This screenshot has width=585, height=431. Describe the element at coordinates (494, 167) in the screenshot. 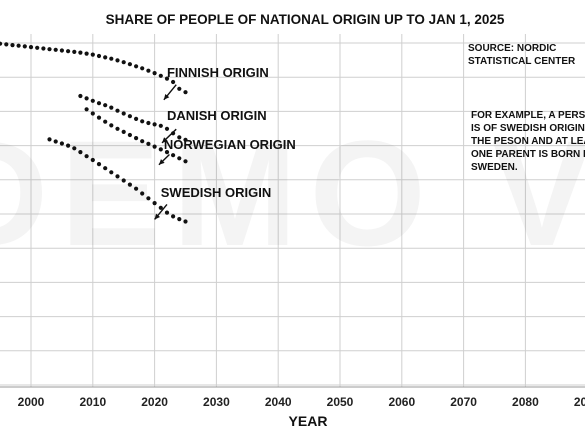

I see `note-line-5: SWEDEN.` at that location.